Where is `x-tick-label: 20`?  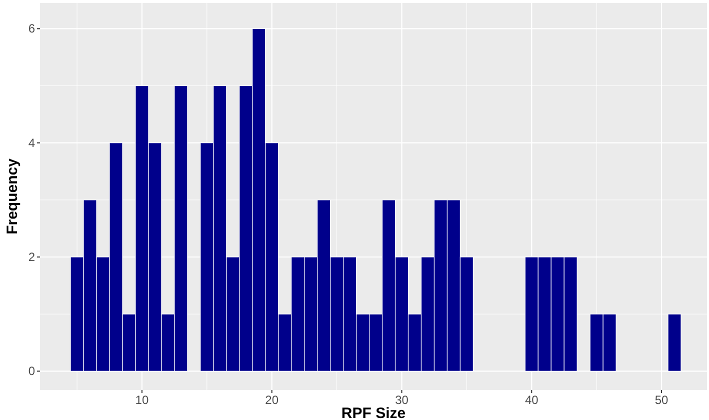 x-tick-label: 20 is located at coordinates (272, 400).